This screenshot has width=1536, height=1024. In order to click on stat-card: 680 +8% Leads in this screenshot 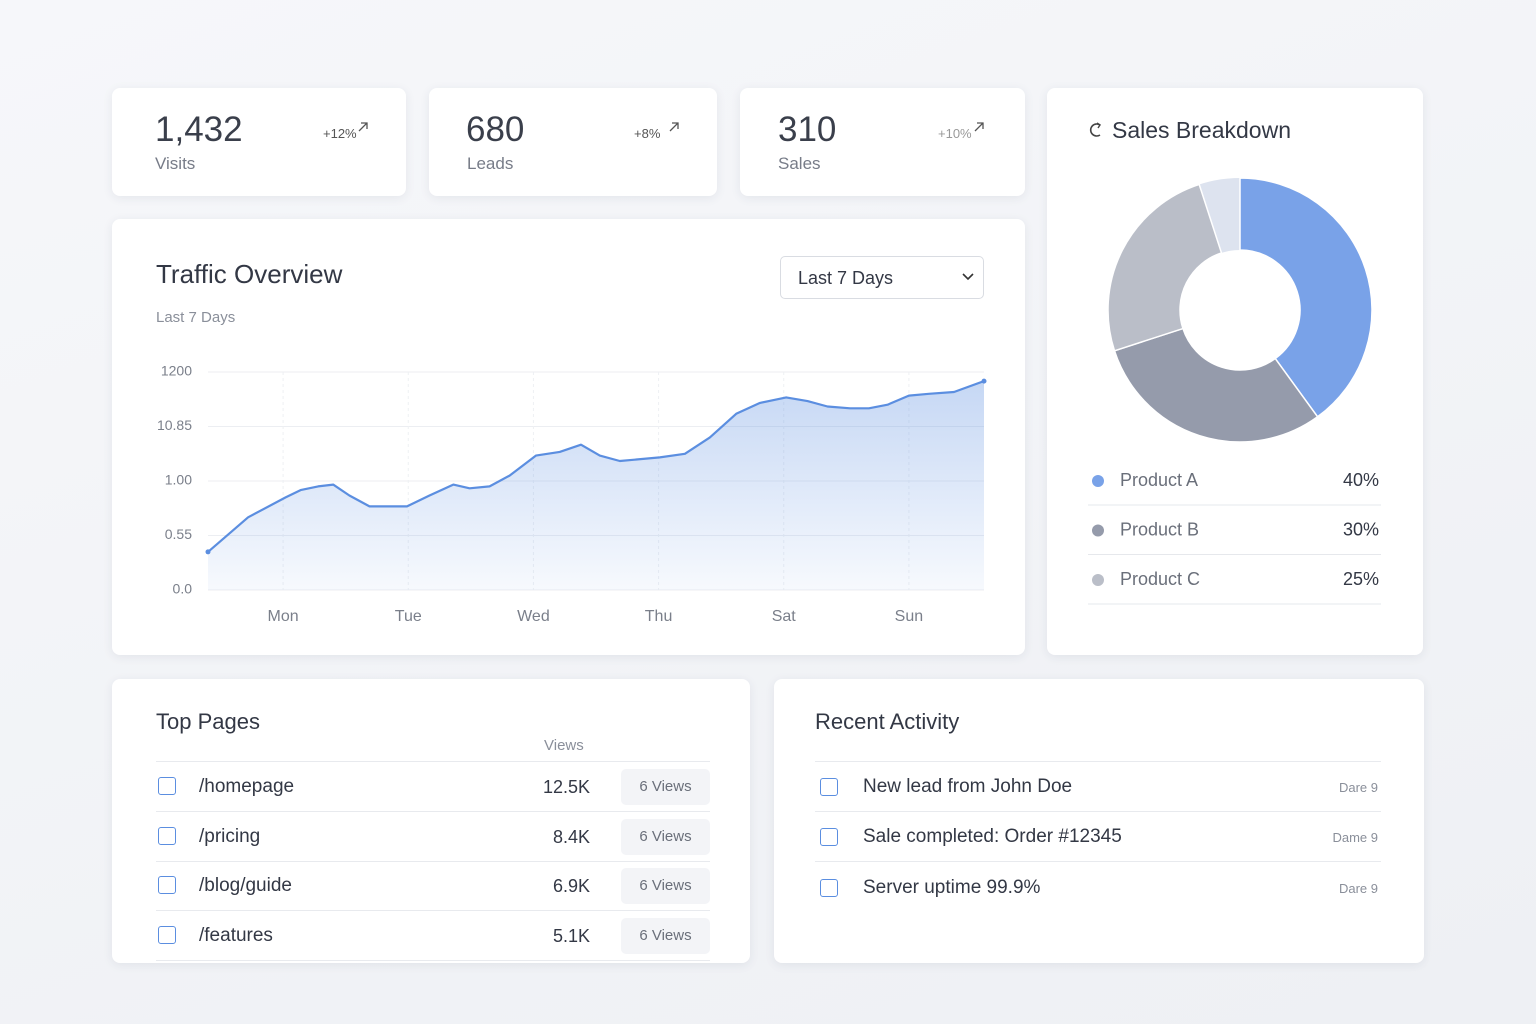, I will do `click(573, 142)`.